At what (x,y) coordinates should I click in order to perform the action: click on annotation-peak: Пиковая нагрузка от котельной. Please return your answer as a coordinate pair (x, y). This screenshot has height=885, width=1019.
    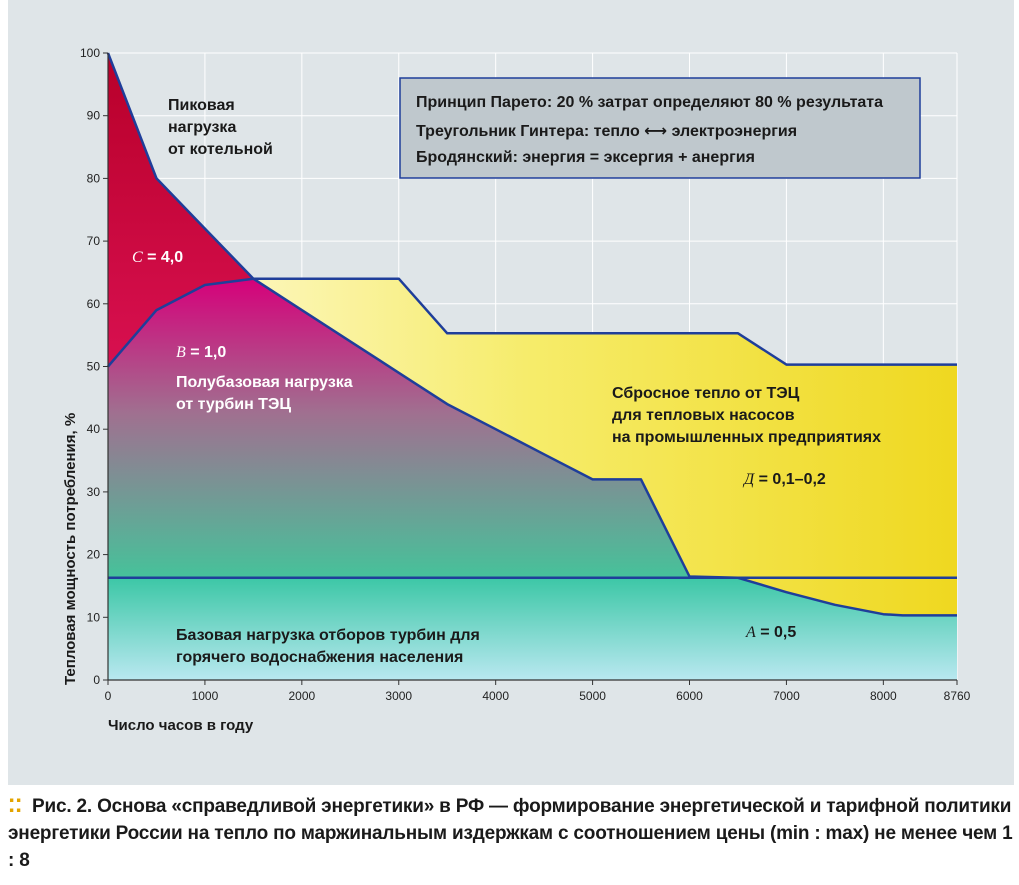
    Looking at the image, I should click on (220, 127).